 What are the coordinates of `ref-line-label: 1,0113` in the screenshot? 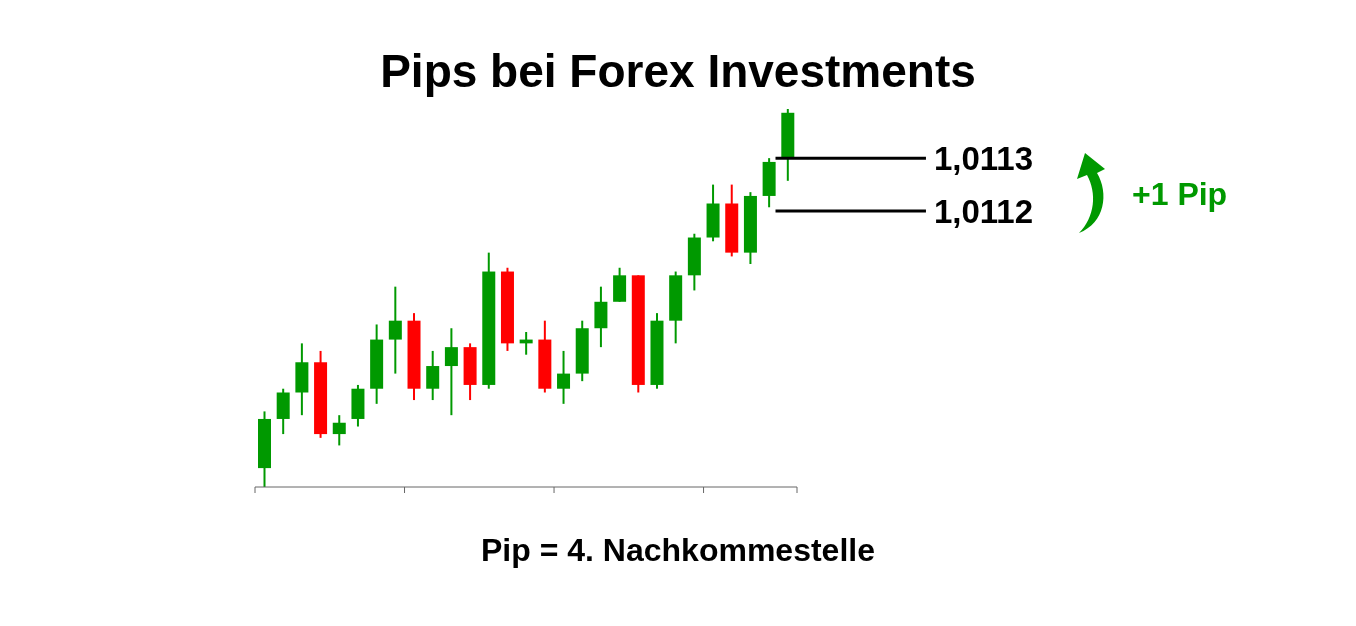 It's located at (983, 158).